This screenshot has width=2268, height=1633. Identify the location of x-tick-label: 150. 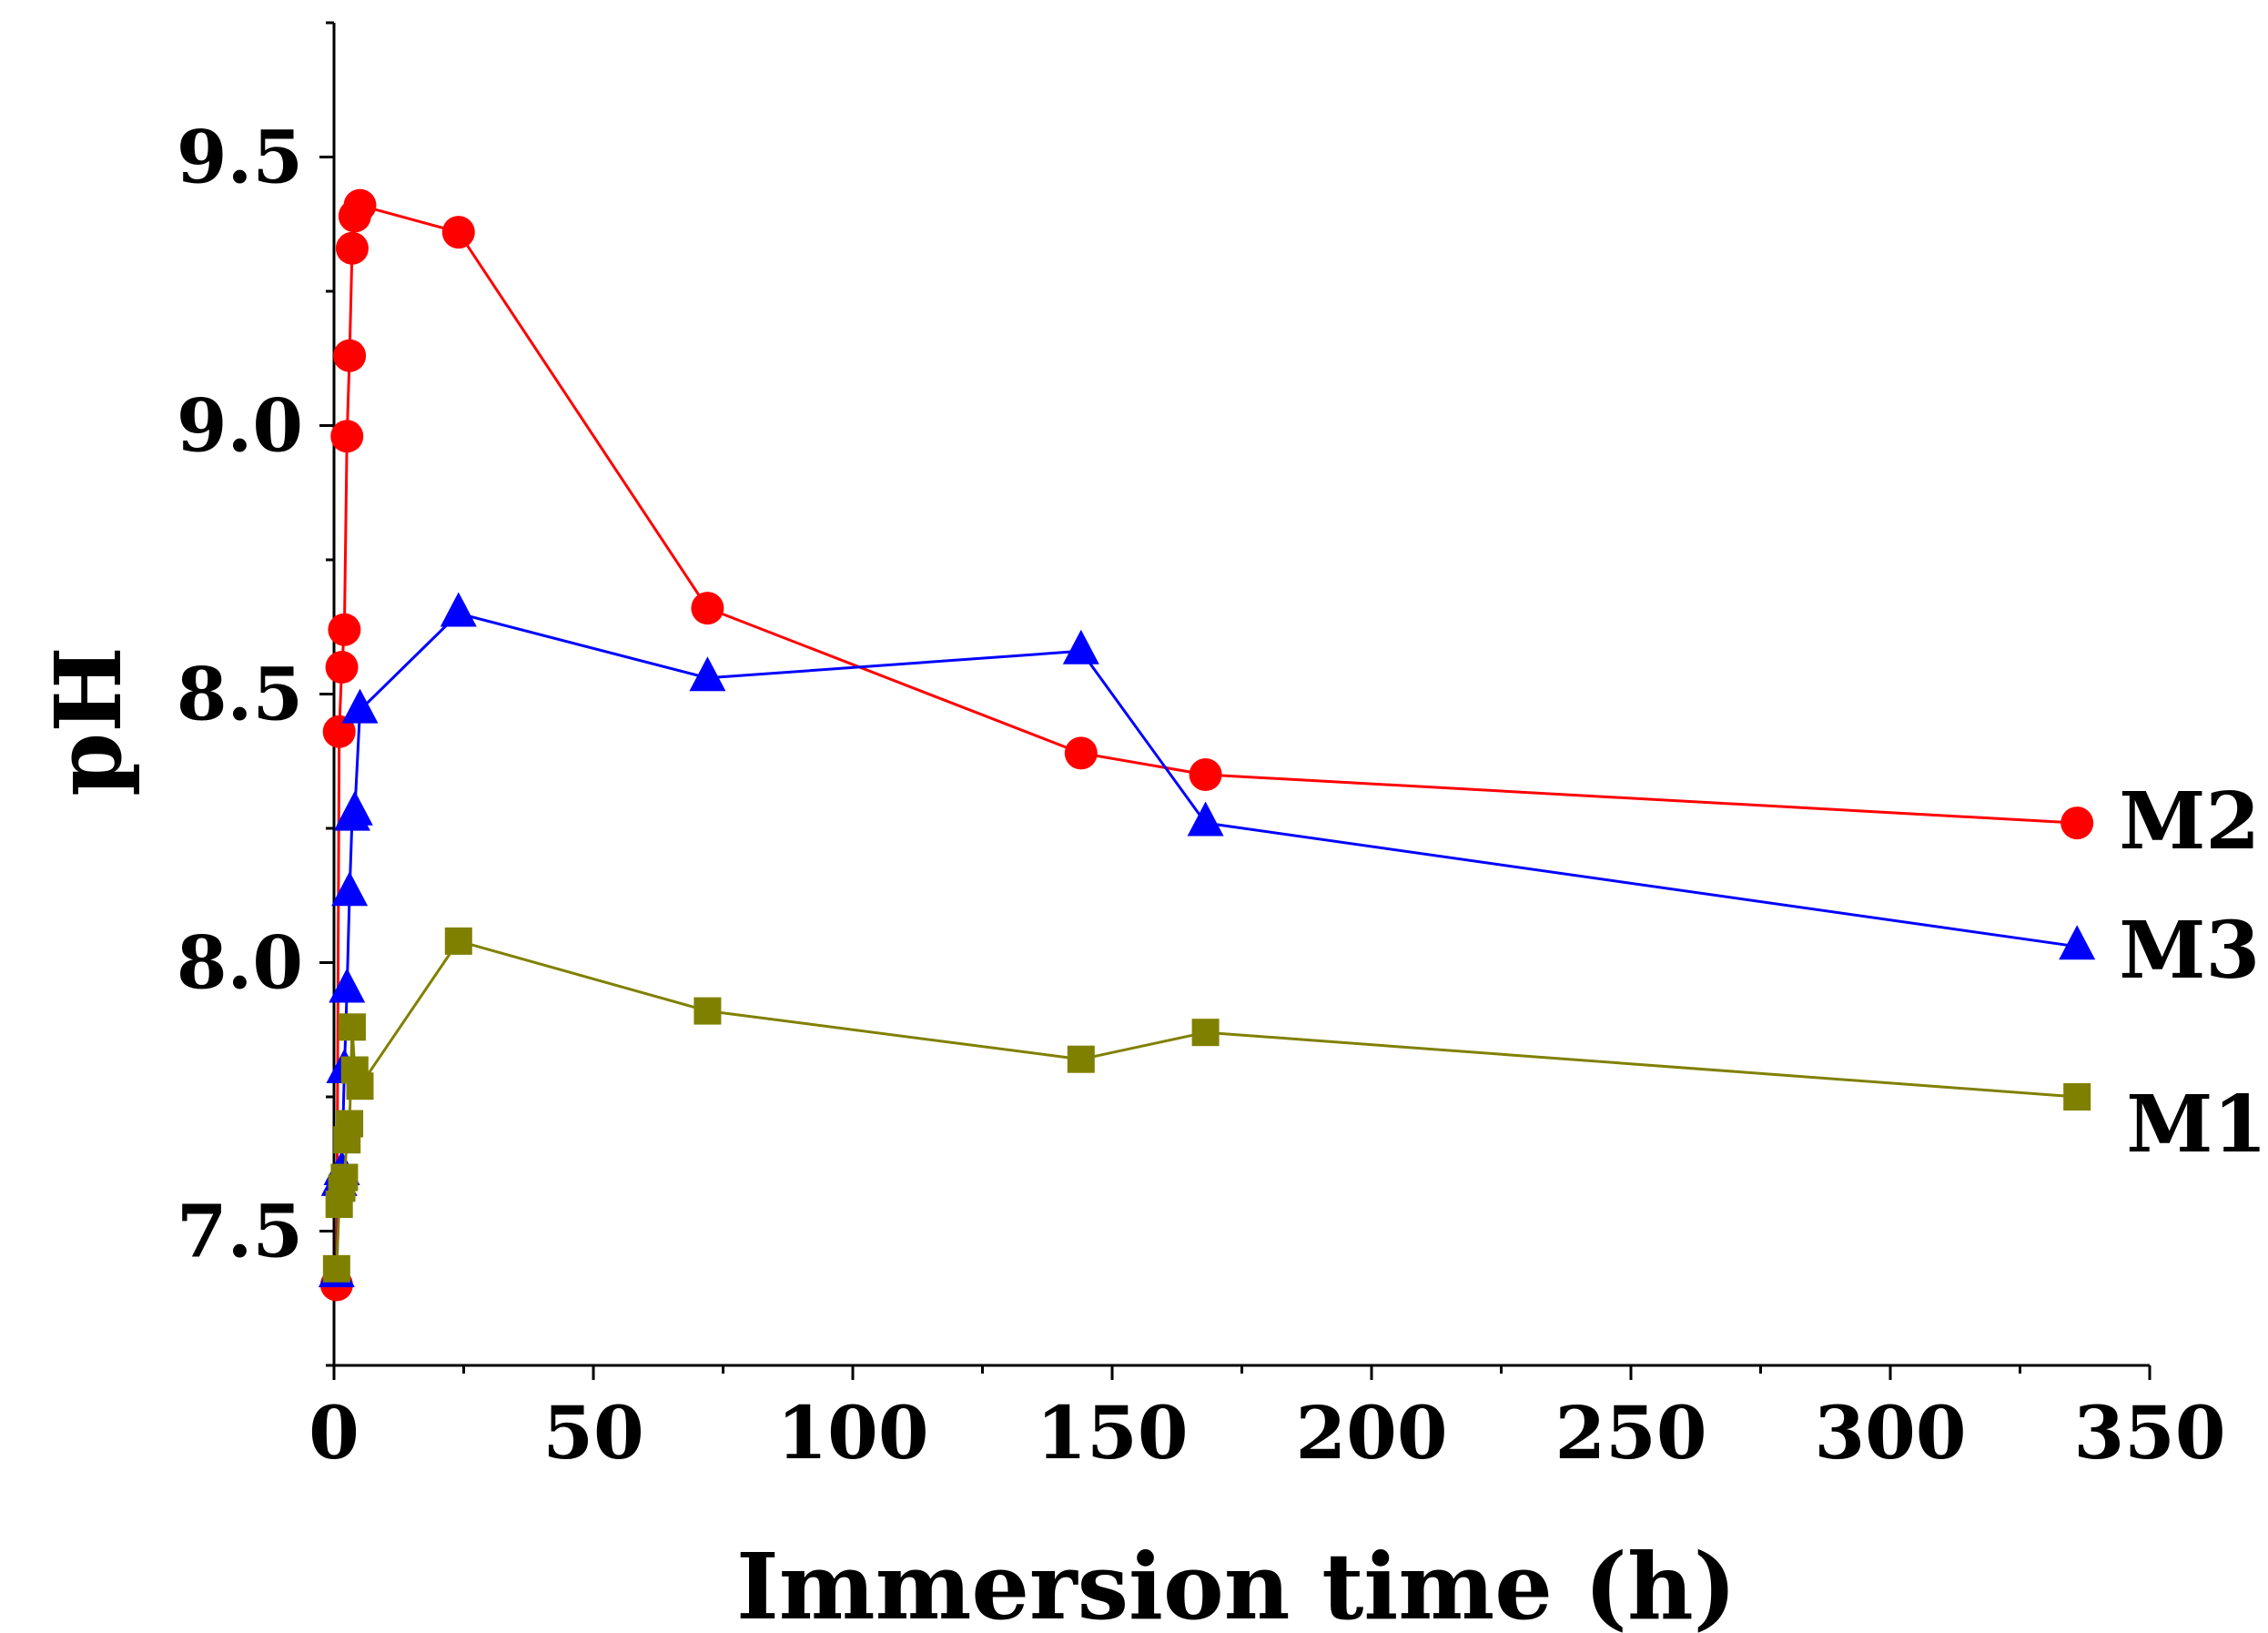
(1113, 1433).